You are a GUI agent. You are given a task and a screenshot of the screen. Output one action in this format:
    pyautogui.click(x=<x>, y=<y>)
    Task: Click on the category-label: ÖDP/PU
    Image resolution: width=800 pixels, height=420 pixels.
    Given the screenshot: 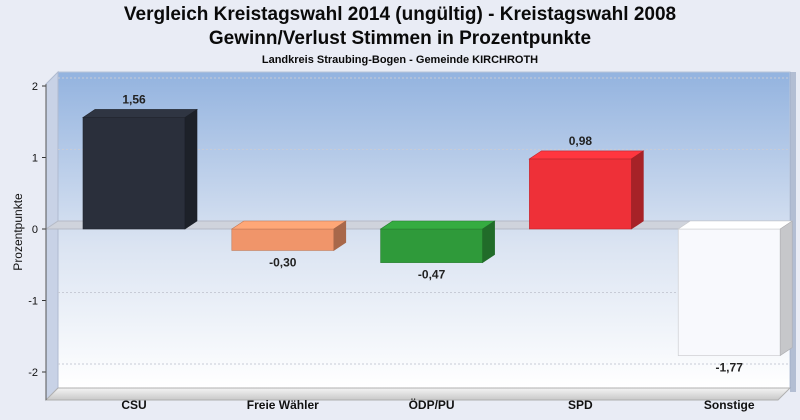 What is the action you would take?
    pyautogui.click(x=432, y=404)
    